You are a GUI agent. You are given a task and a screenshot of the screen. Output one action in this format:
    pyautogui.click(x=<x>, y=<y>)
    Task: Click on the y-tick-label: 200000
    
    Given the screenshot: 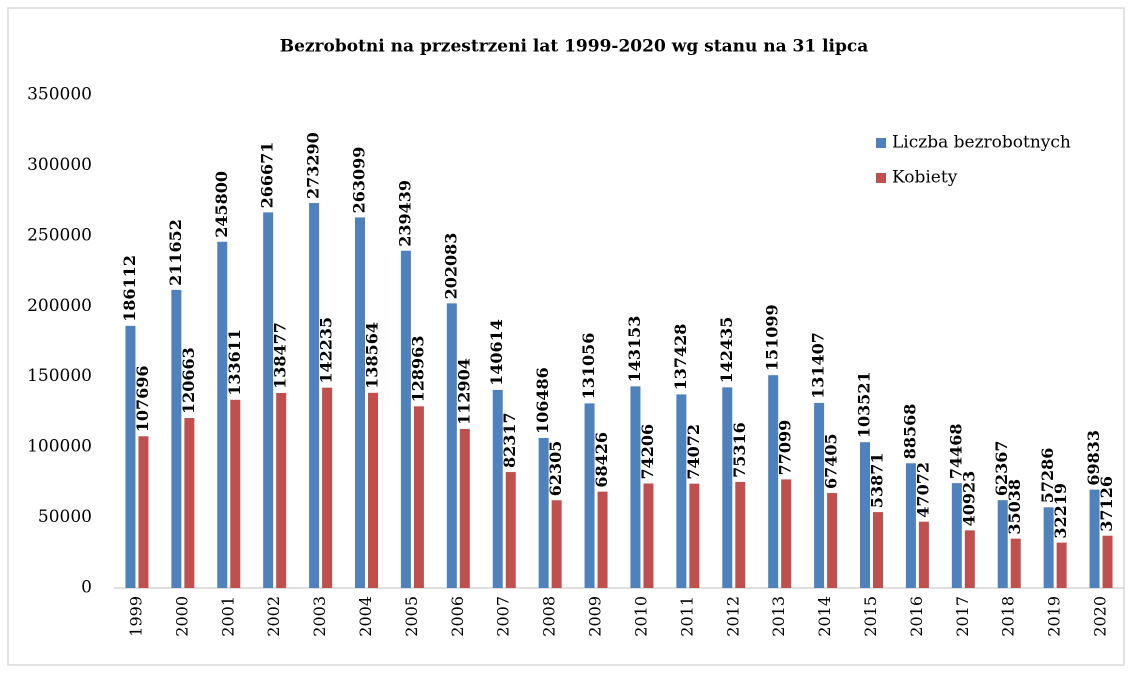 What is the action you would take?
    pyautogui.click(x=59, y=306)
    